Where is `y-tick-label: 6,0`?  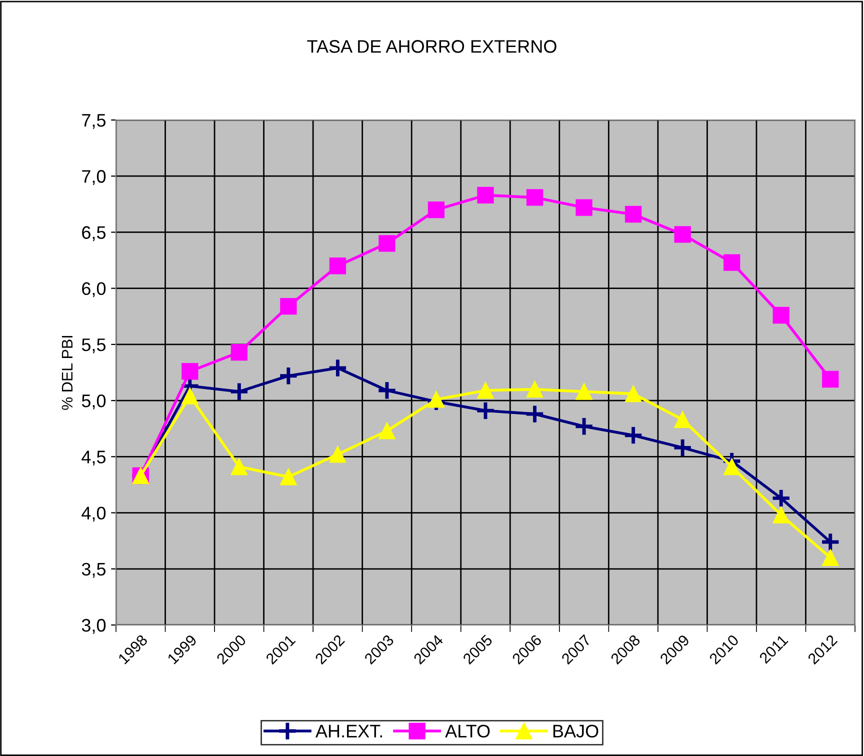
y-tick-label: 6,0 is located at coordinates (94, 290).